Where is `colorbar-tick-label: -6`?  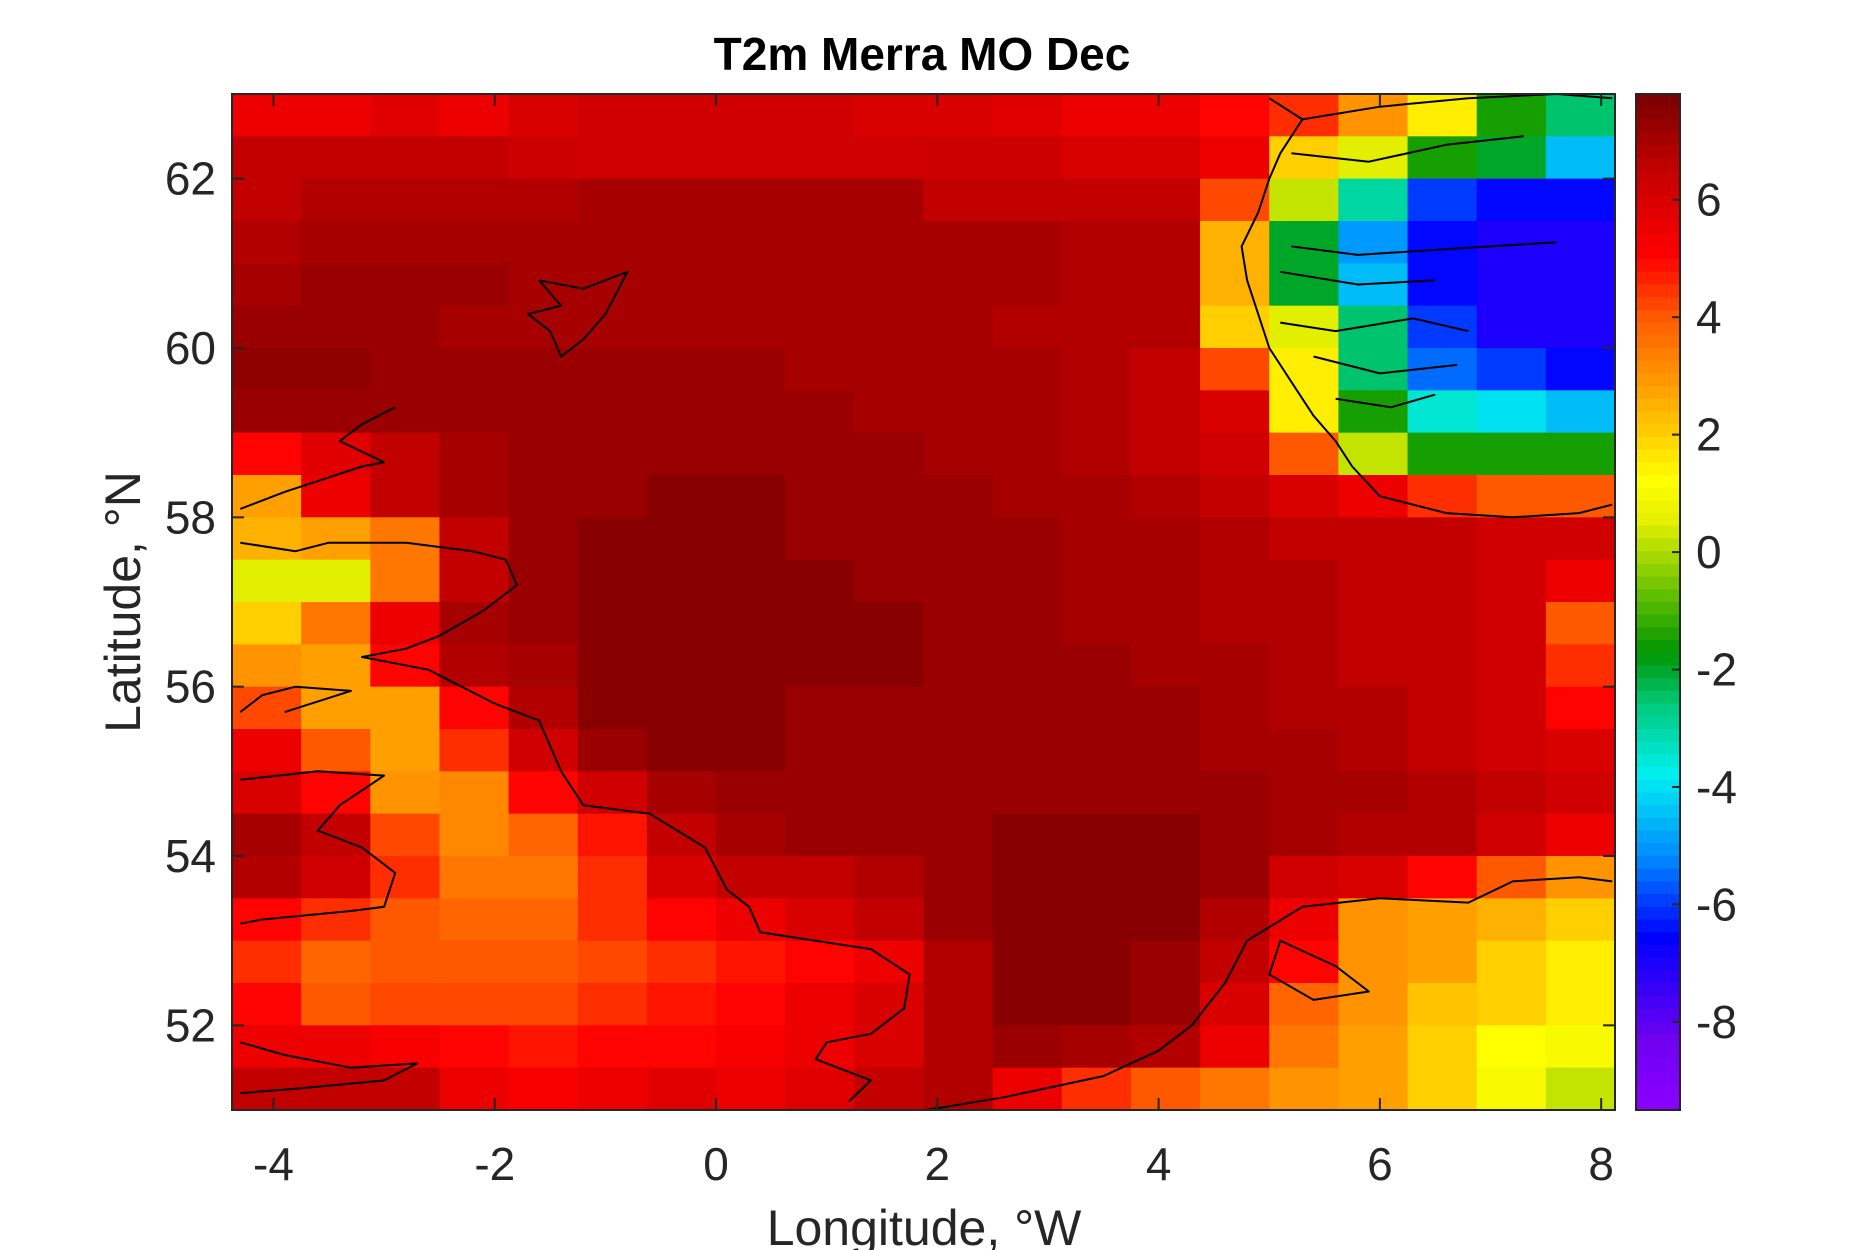 colorbar-tick-label: -6 is located at coordinates (1716, 904).